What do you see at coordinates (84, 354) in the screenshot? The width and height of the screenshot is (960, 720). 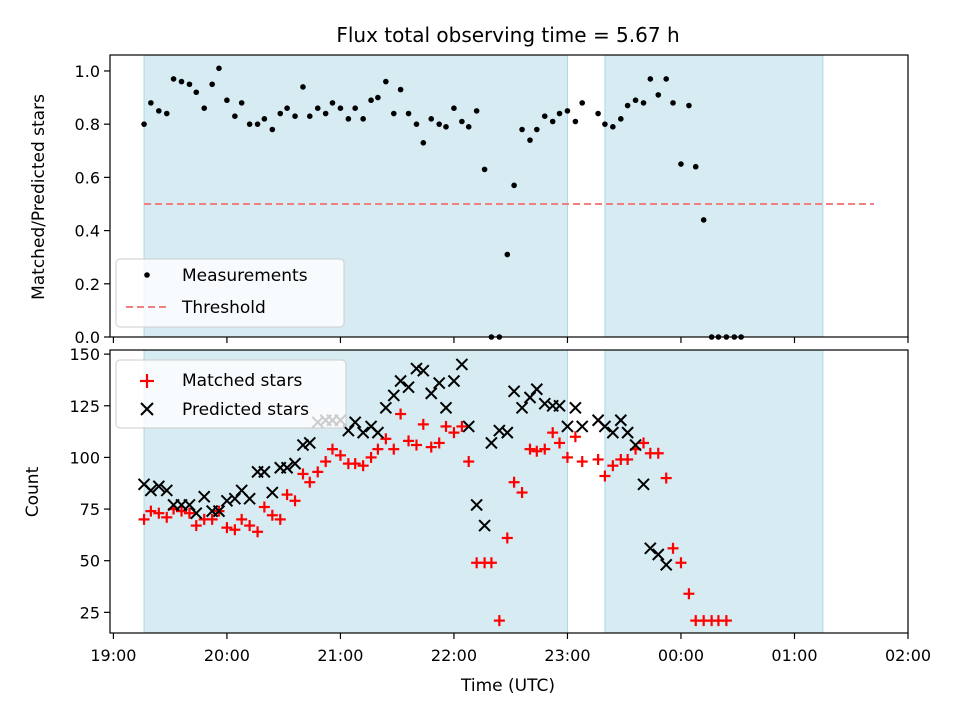 I see `bottom-y-tick-label: 150` at bounding box center [84, 354].